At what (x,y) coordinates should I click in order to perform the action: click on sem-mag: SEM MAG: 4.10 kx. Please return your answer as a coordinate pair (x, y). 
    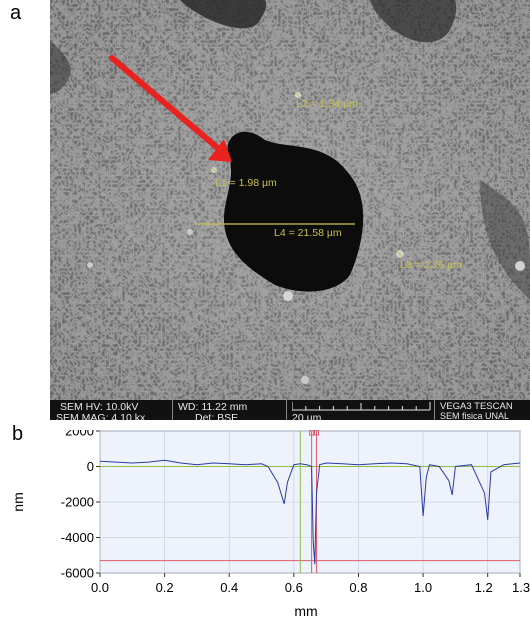
    Looking at the image, I should click on (101, 416).